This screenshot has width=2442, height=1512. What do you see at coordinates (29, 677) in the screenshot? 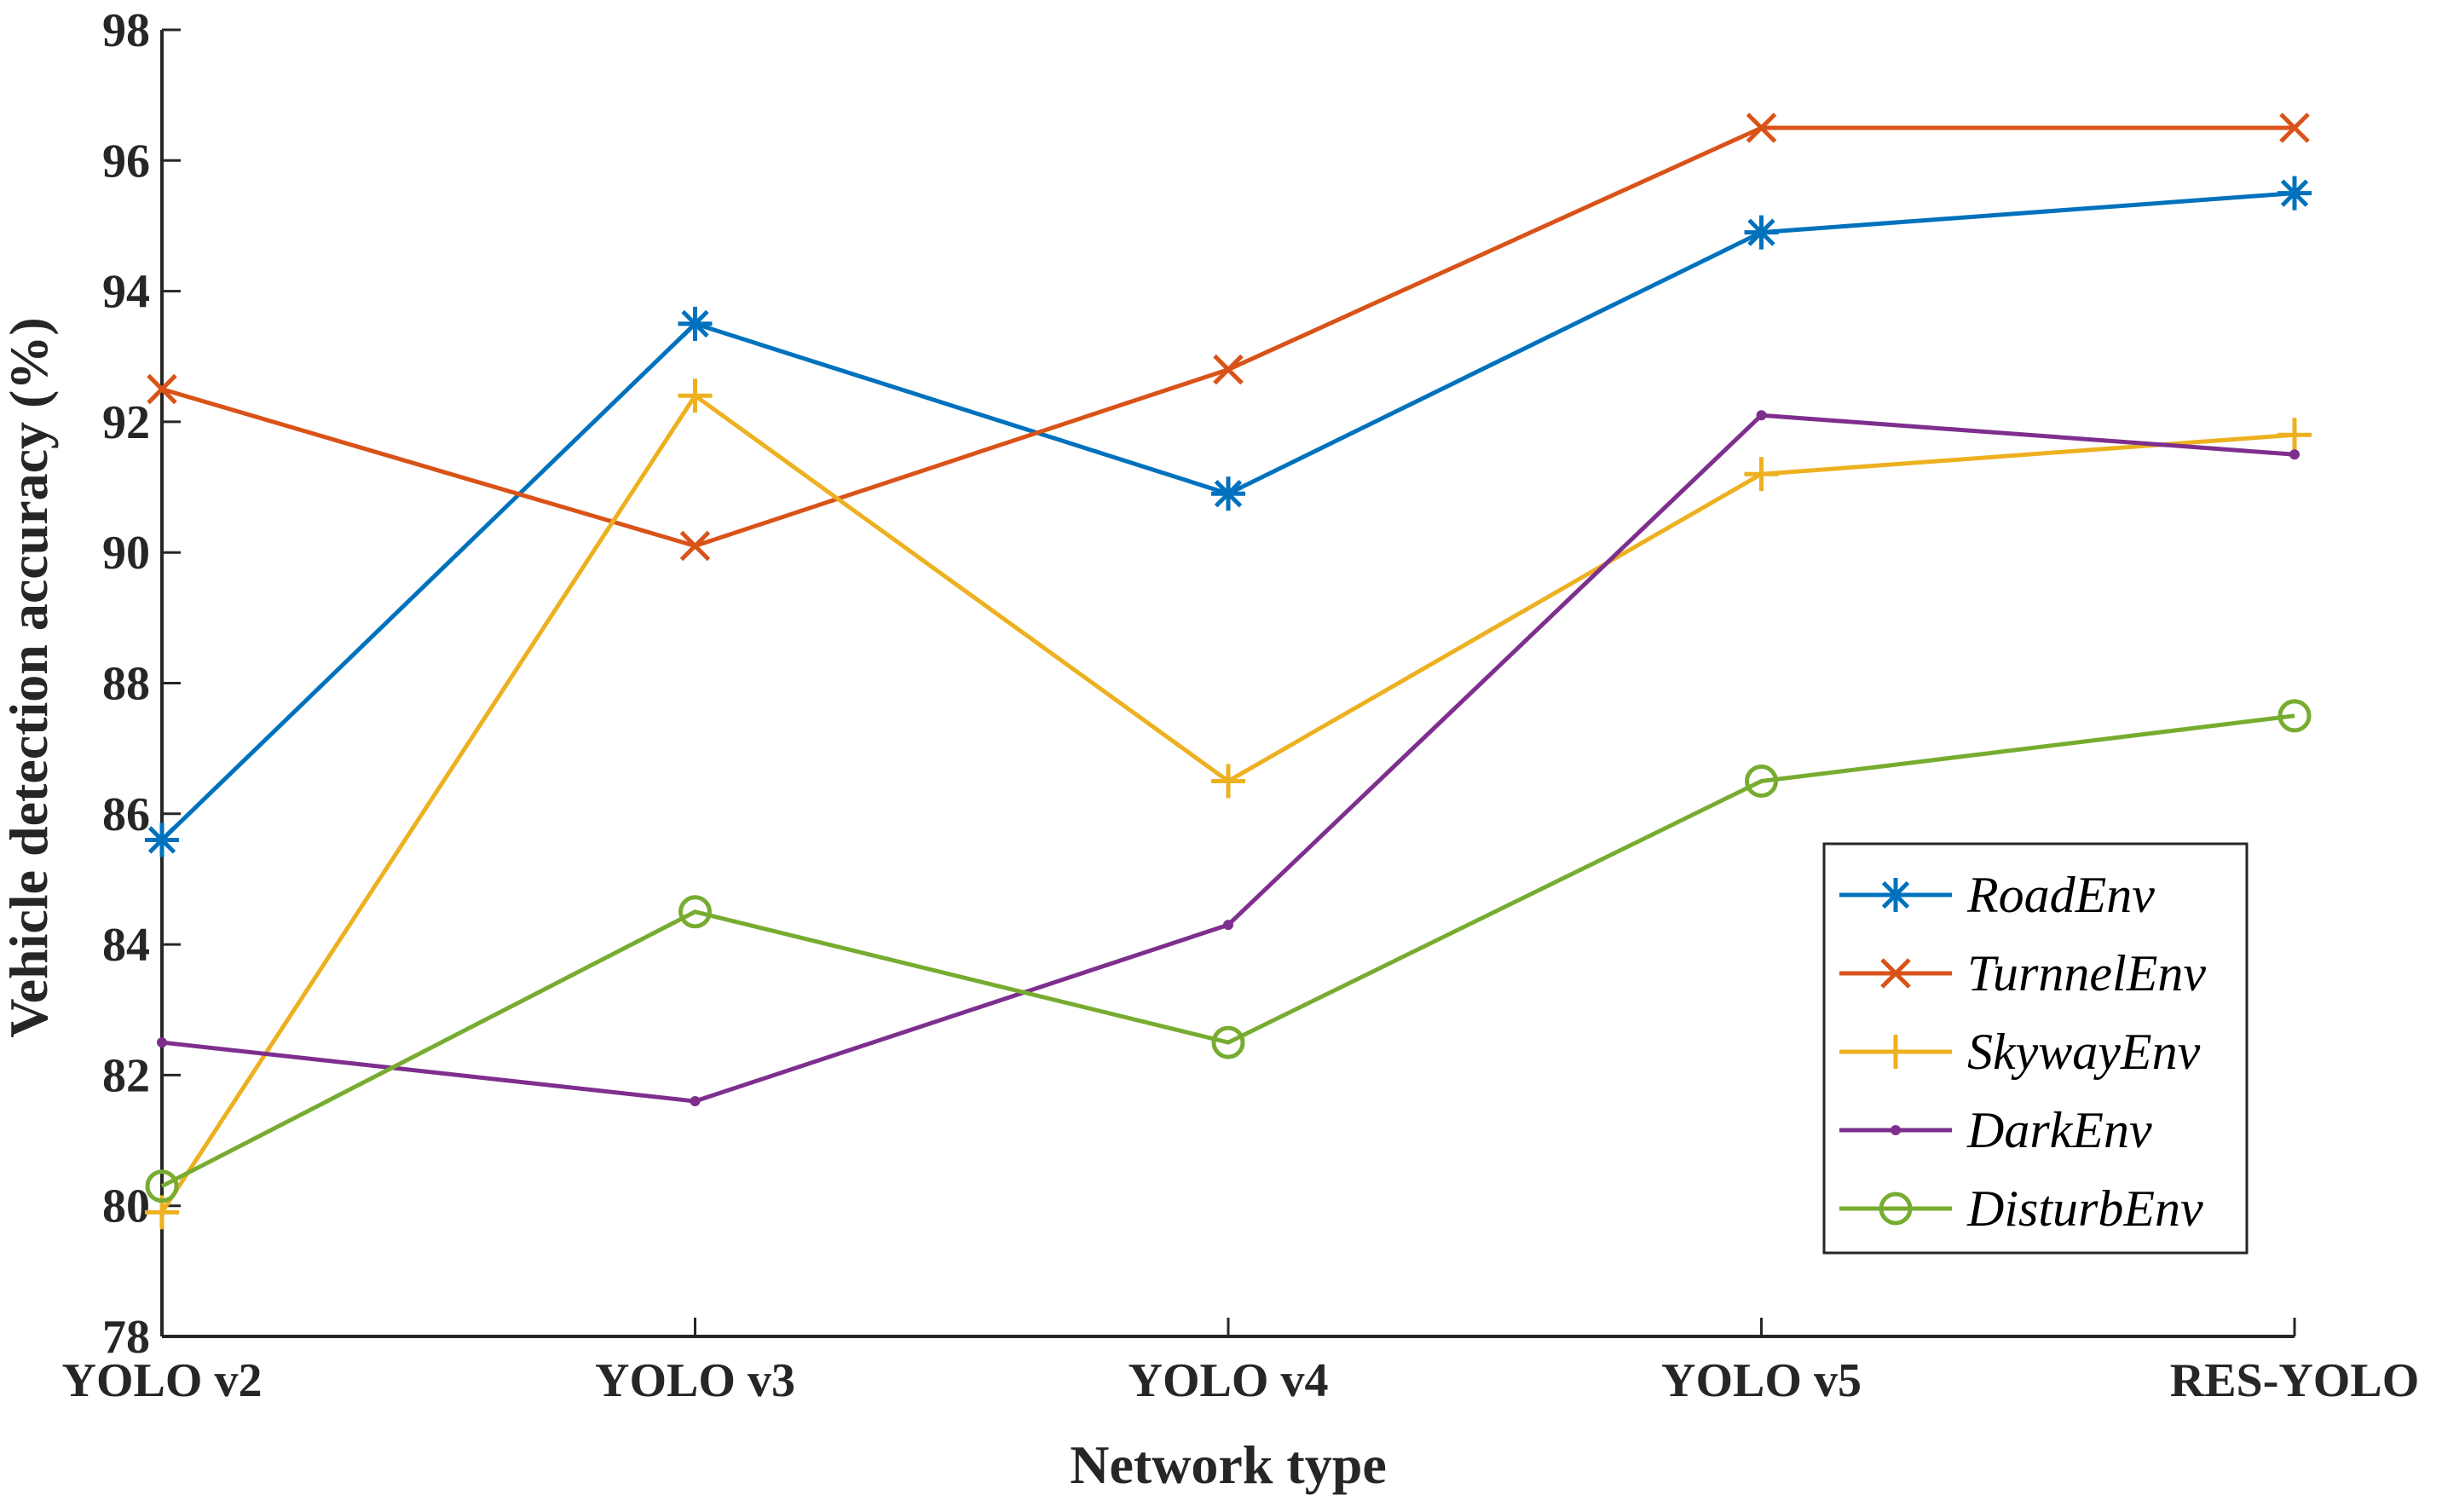
I see `y-axis-title: Vehicle detection accuracy (%)` at bounding box center [29, 677].